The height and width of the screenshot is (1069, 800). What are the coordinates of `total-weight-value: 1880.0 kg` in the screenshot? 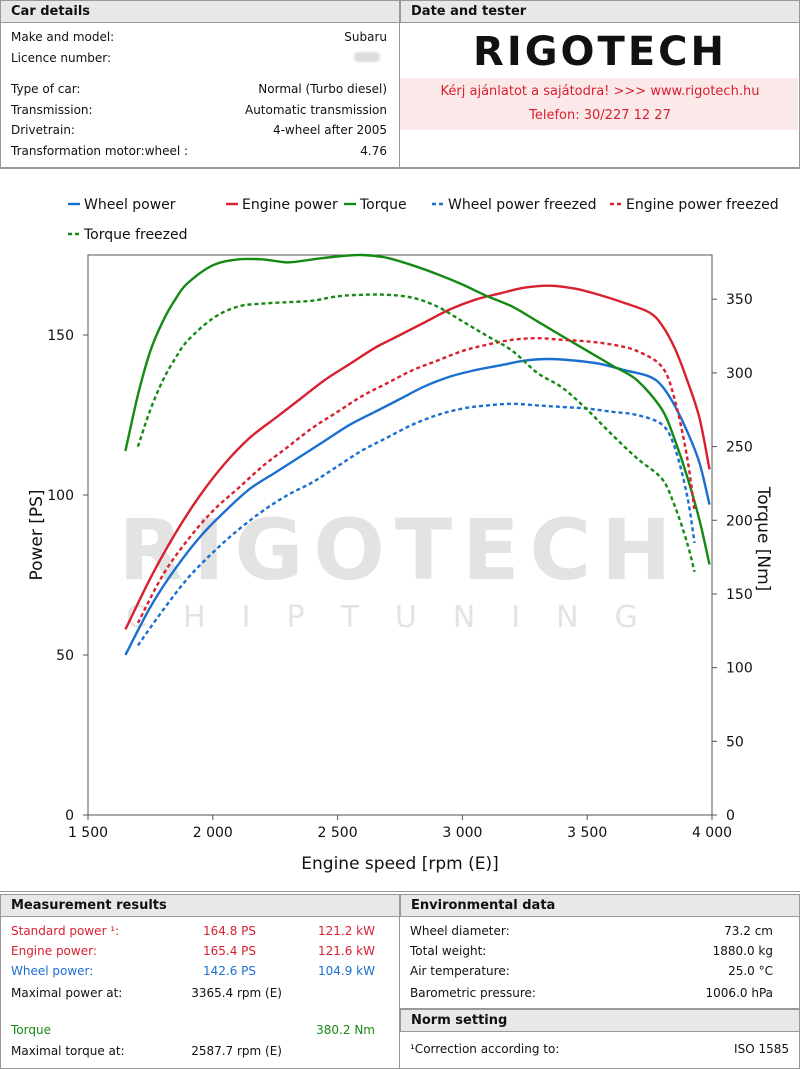 It's located at (742, 951).